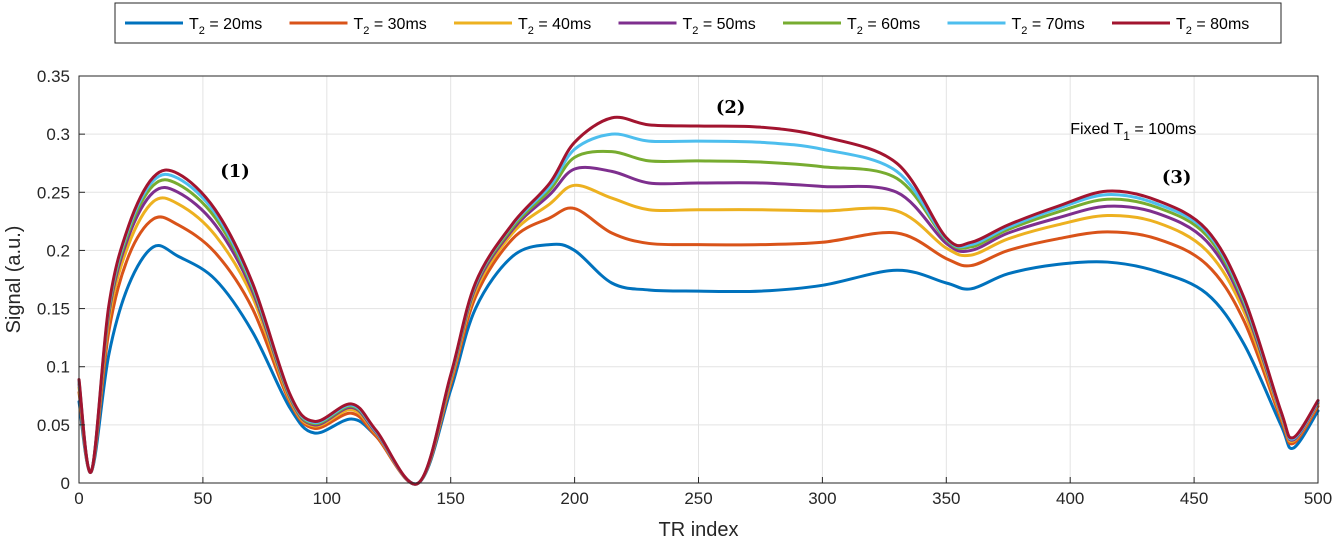 This screenshot has height=540, width=1336. I want to click on legend-item: T2 = 60ms, so click(851, 26).